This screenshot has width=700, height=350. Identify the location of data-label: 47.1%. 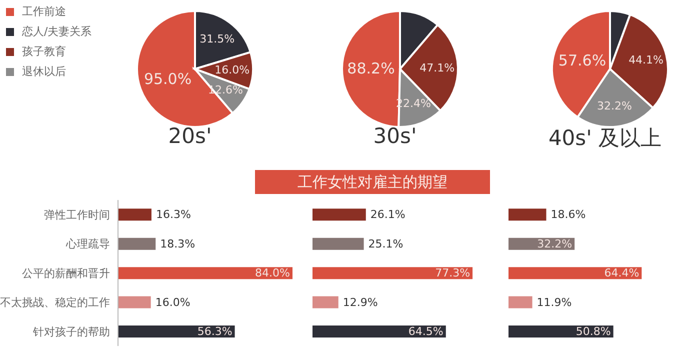
(437, 67).